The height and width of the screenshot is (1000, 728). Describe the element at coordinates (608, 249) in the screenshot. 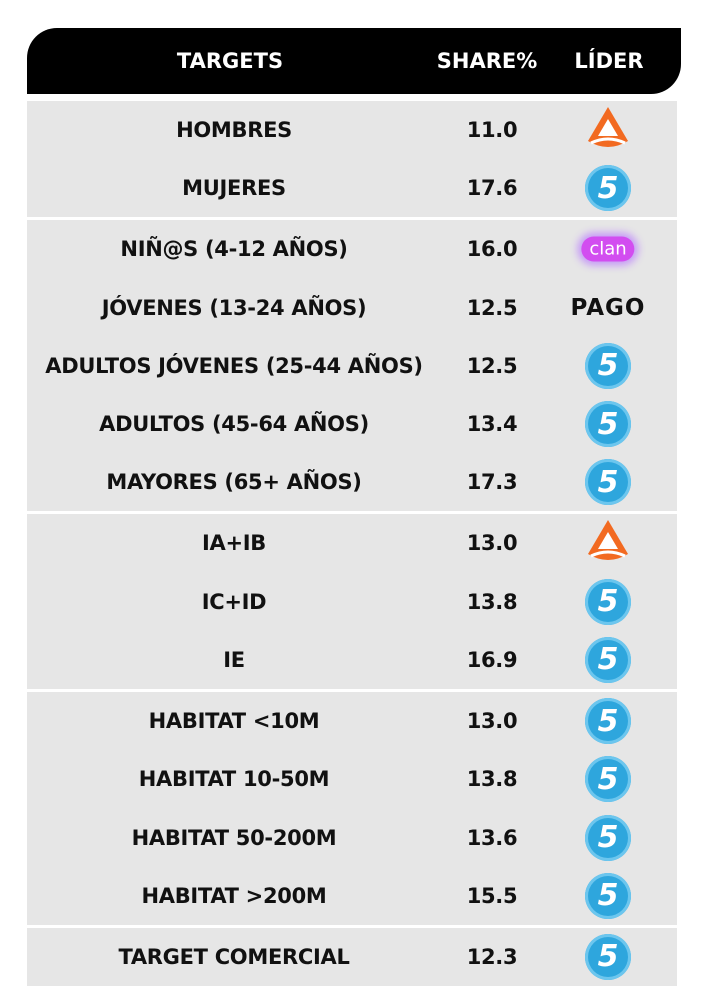

I see `clan-logo: clan` at that location.